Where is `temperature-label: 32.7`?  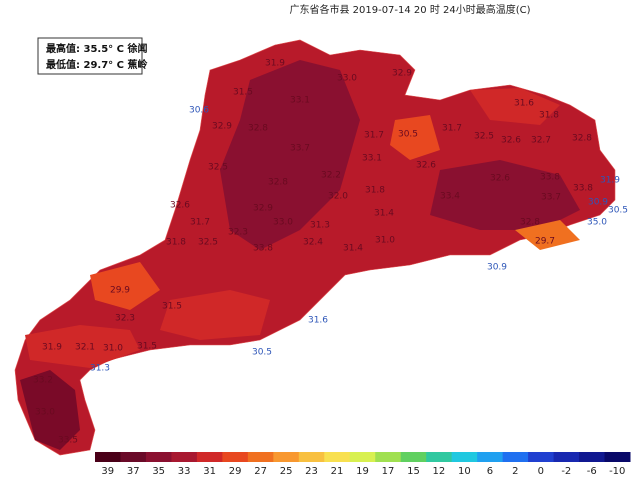 temperature-label: 32.7 is located at coordinates (541, 141).